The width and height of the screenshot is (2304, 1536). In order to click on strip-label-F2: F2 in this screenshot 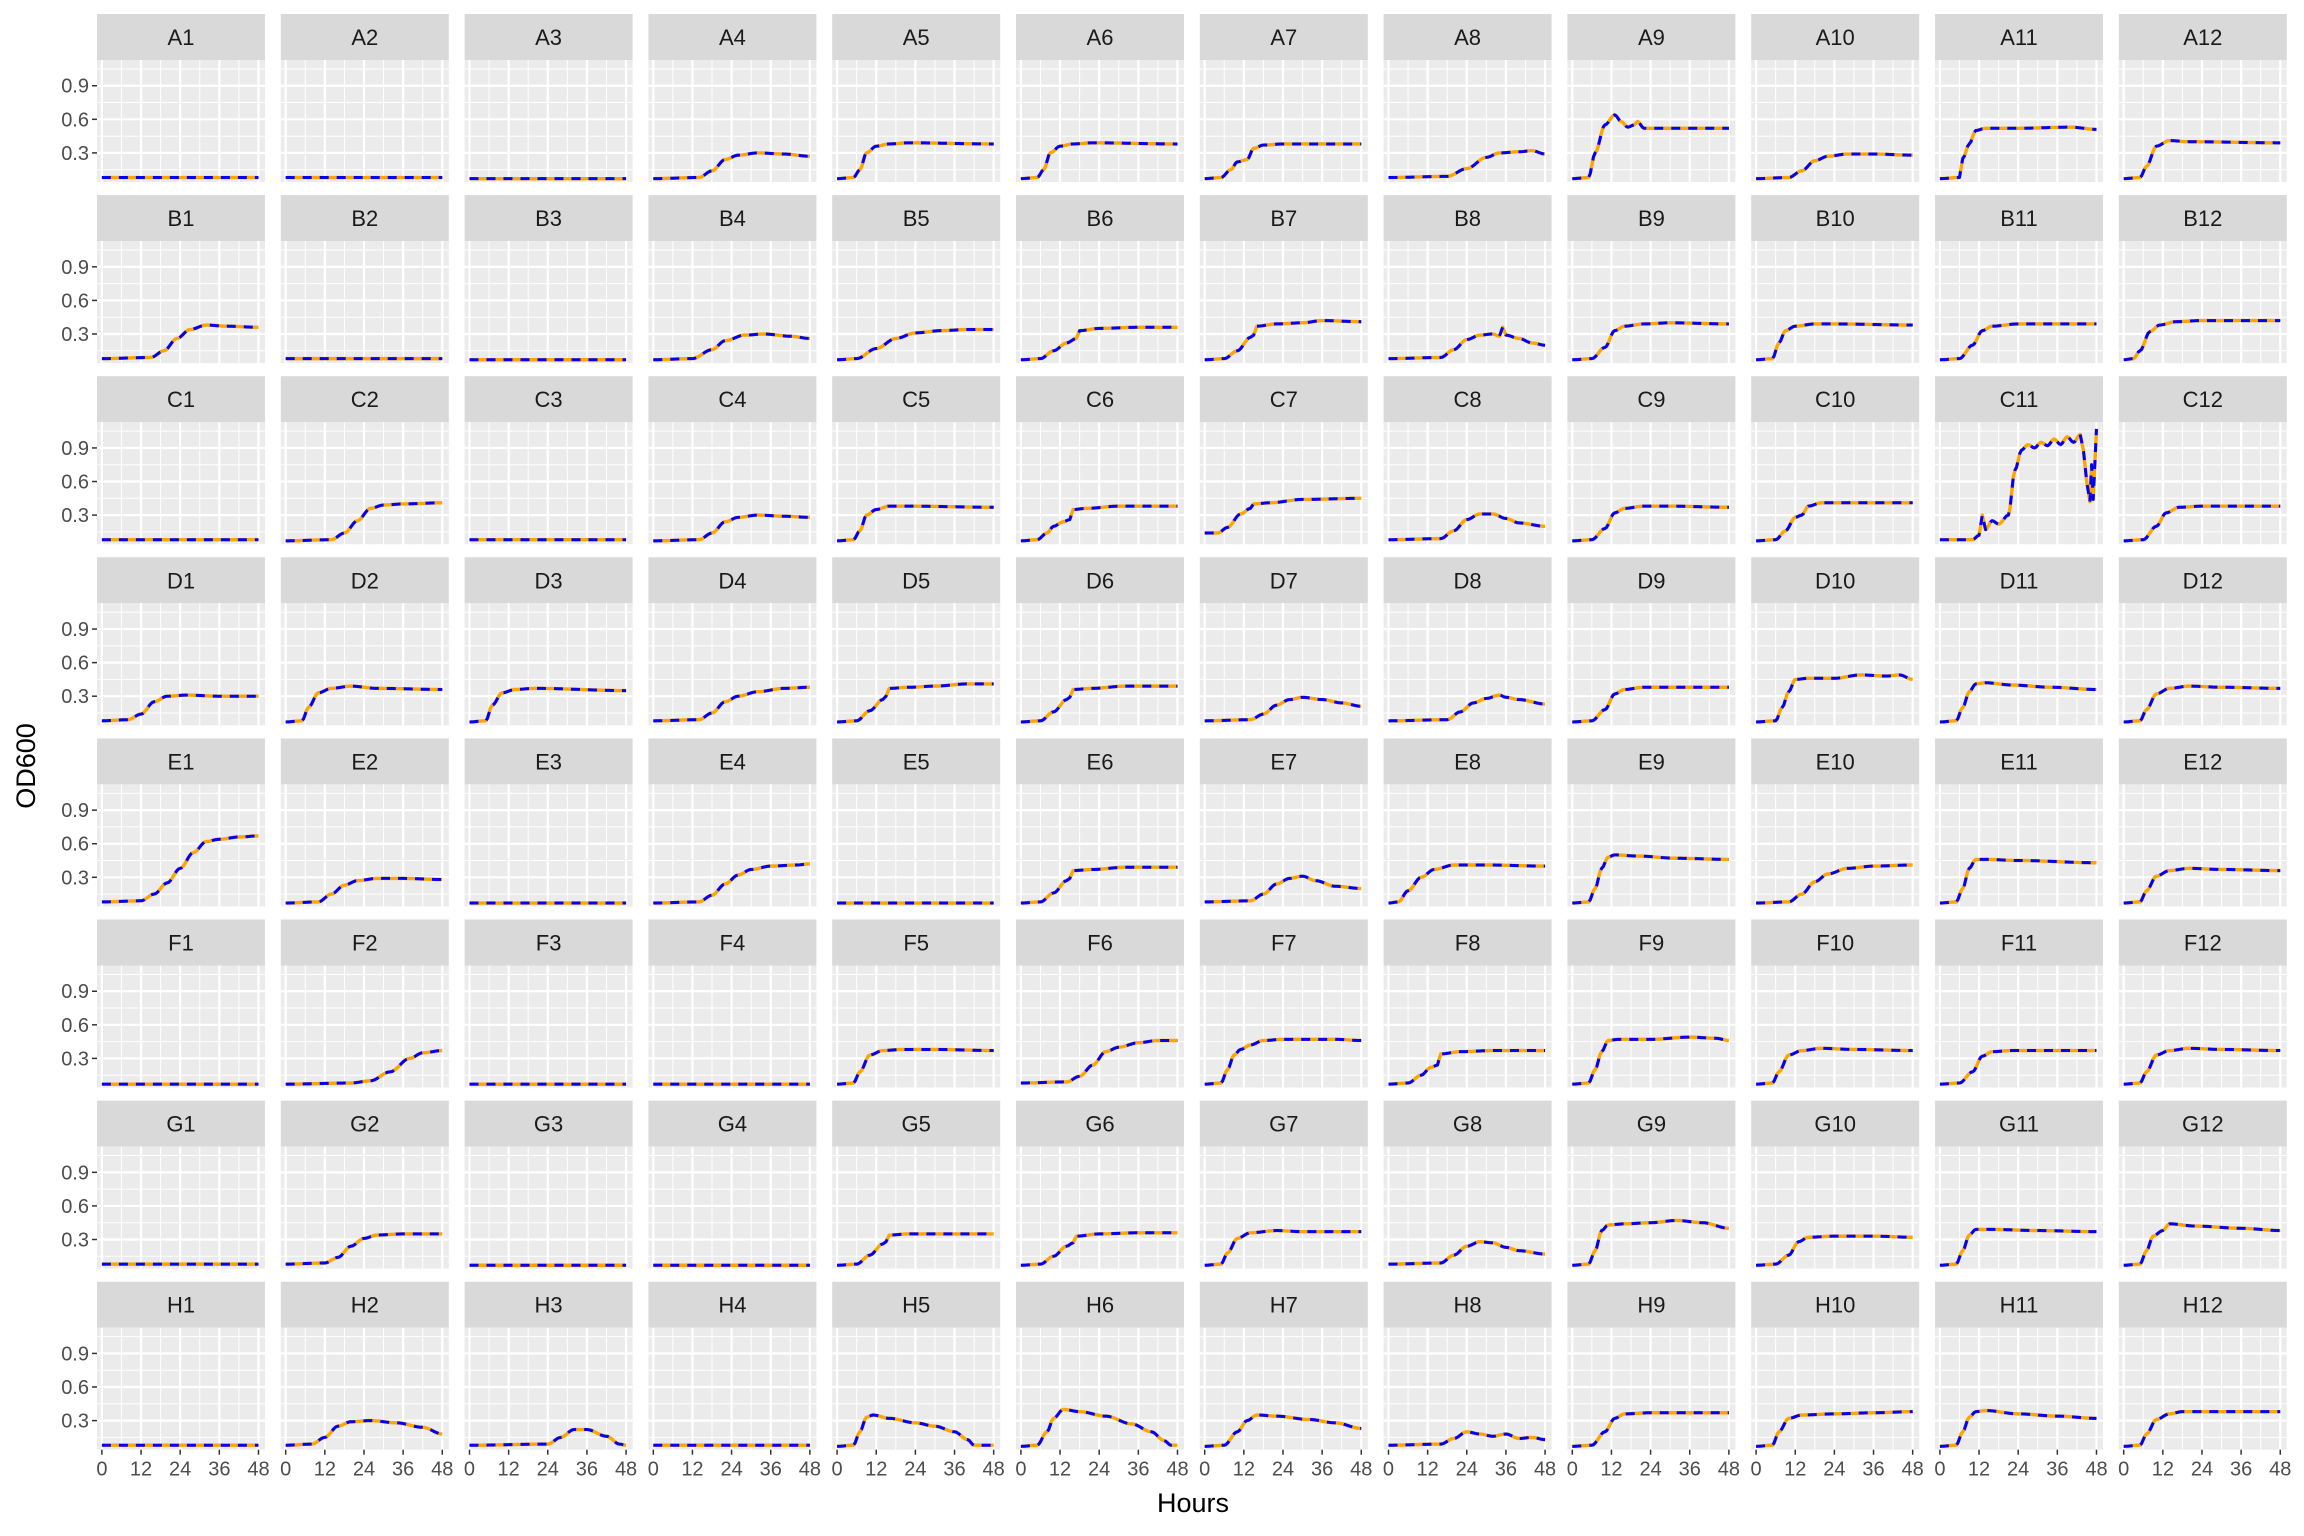, I will do `click(365, 943)`.